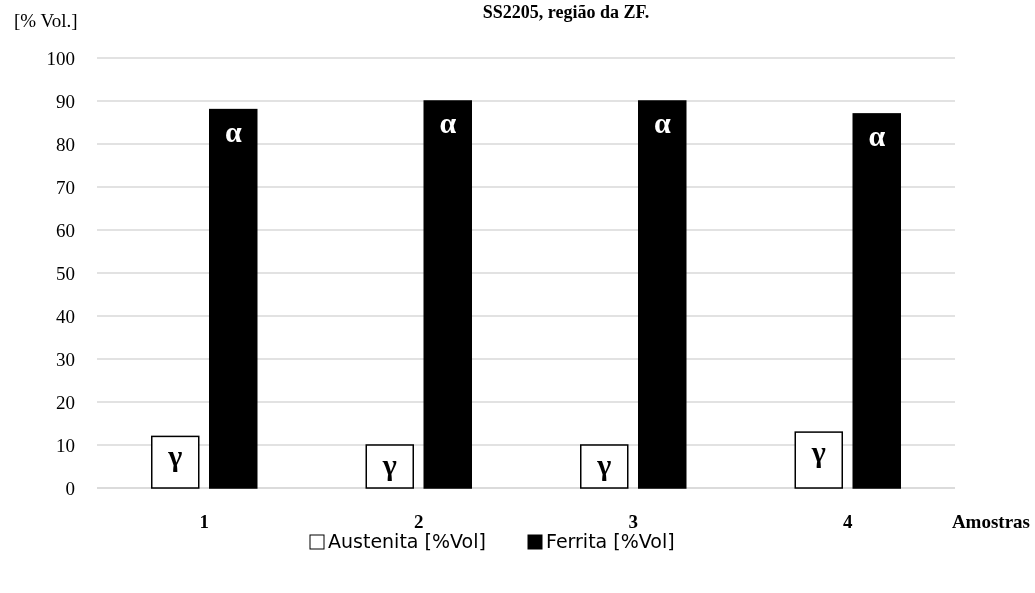 The image size is (1035, 593). Describe the element at coordinates (65, 101) in the screenshot. I see `y-tick-label: 90` at that location.